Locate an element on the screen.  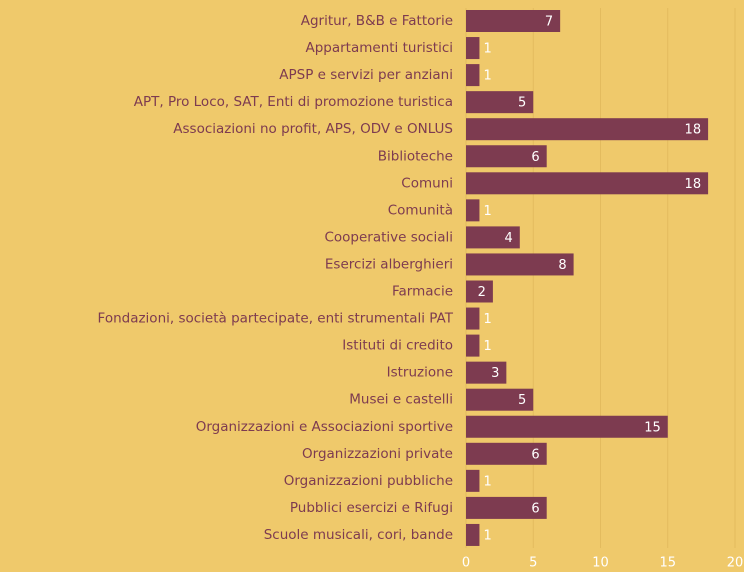
category-label: Biblioteche is located at coordinates (415, 156).